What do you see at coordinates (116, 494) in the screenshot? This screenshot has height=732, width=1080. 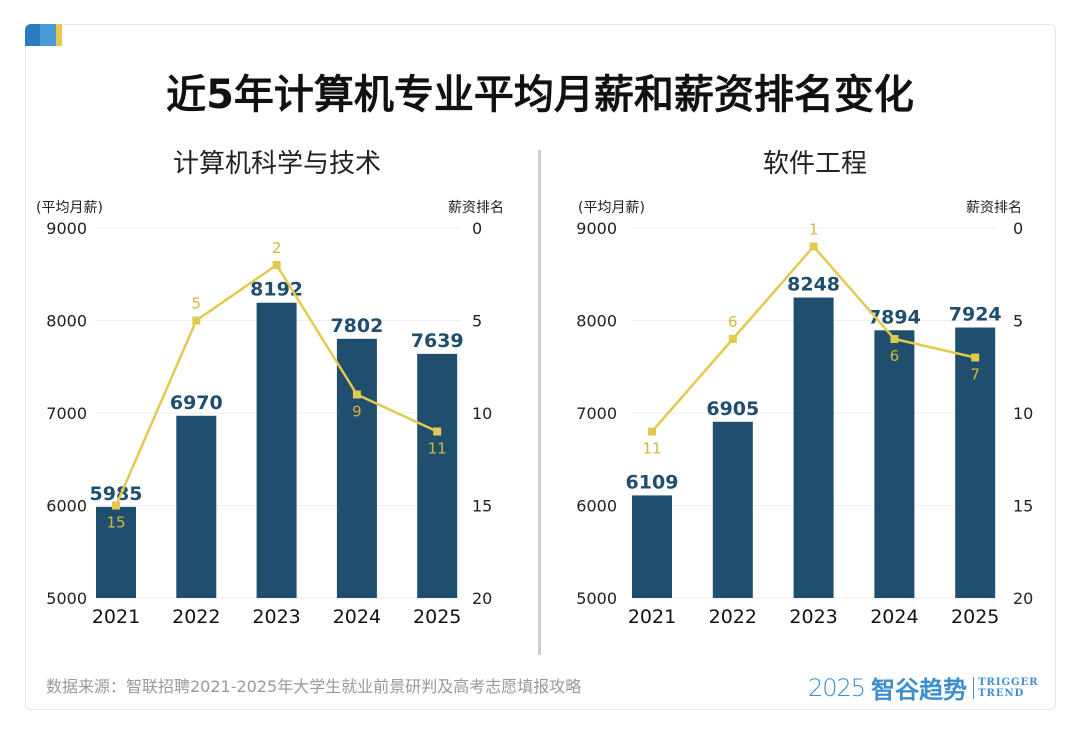 I see `bar-value-label: 5985` at bounding box center [116, 494].